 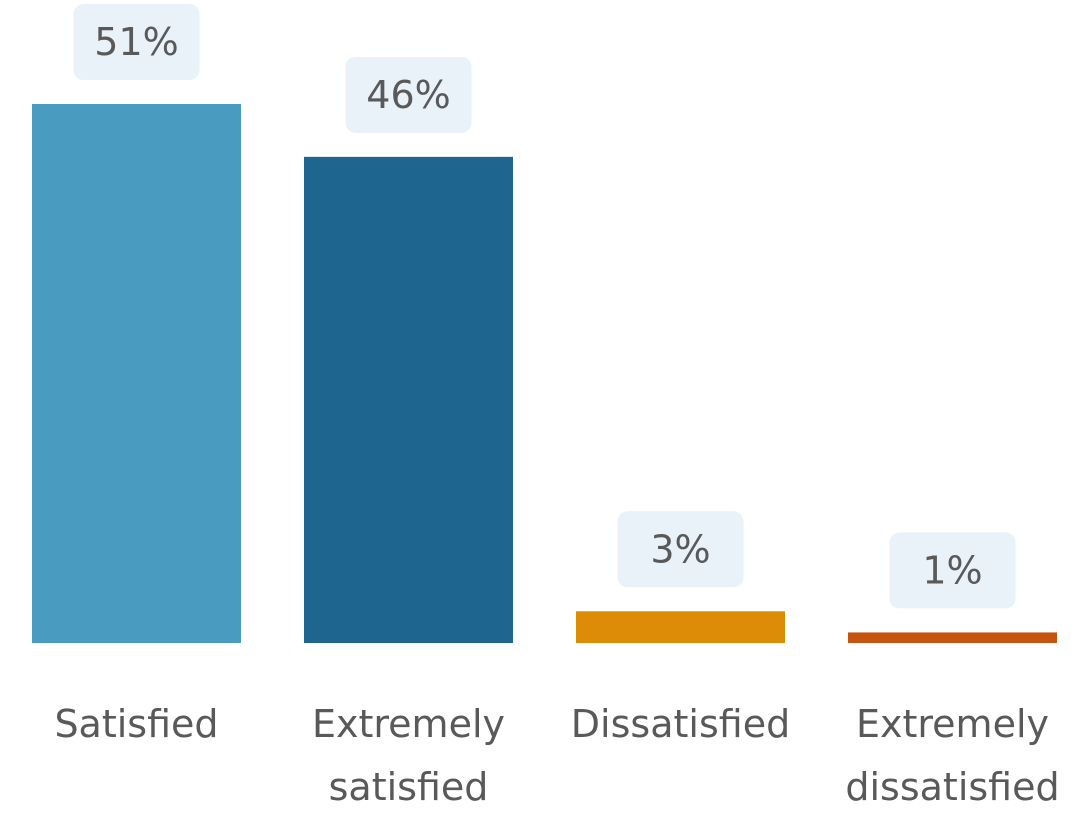 What do you see at coordinates (136, 373) in the screenshot?
I see `bar-satisfied` at bounding box center [136, 373].